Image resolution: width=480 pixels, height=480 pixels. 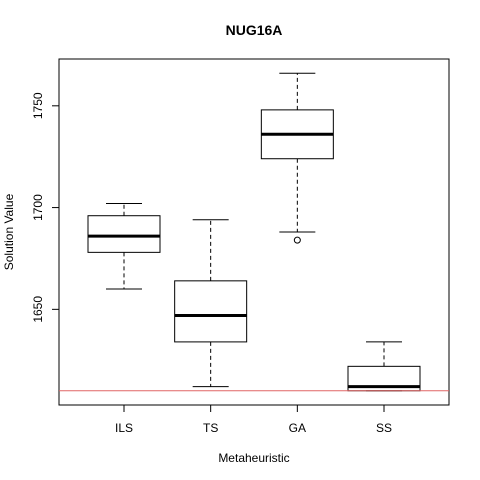 I want to click on box-ga, so click(x=297, y=158).